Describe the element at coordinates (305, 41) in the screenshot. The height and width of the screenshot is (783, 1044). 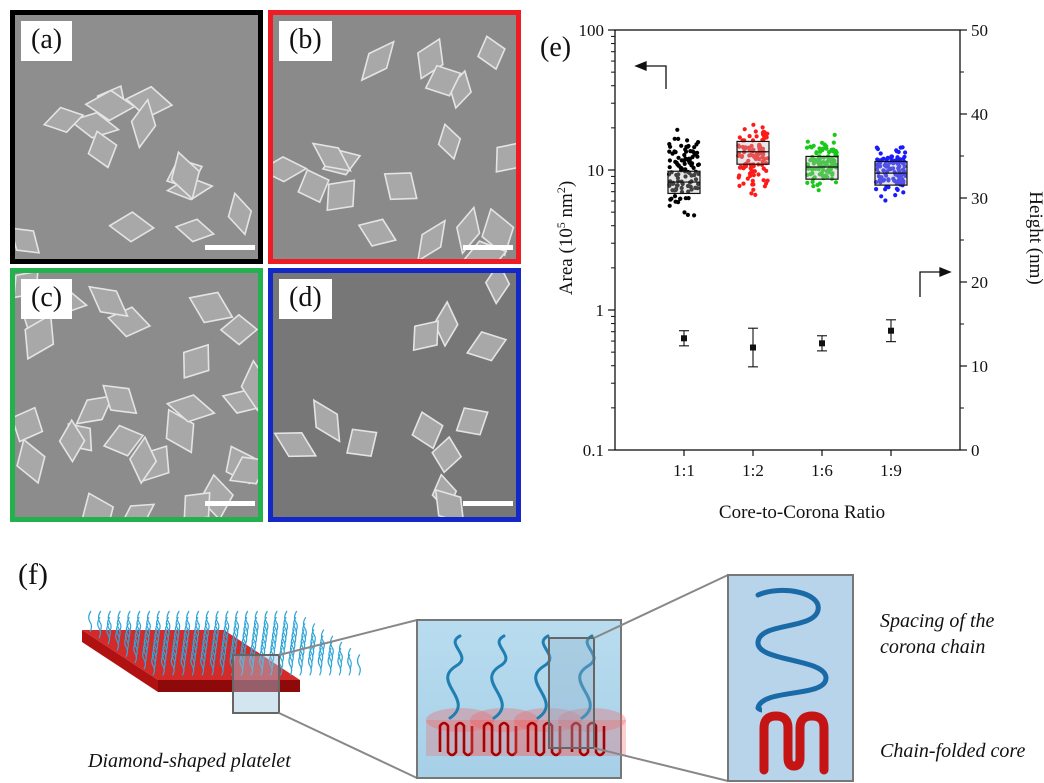
I see `panel-label-b: (b)` at that location.